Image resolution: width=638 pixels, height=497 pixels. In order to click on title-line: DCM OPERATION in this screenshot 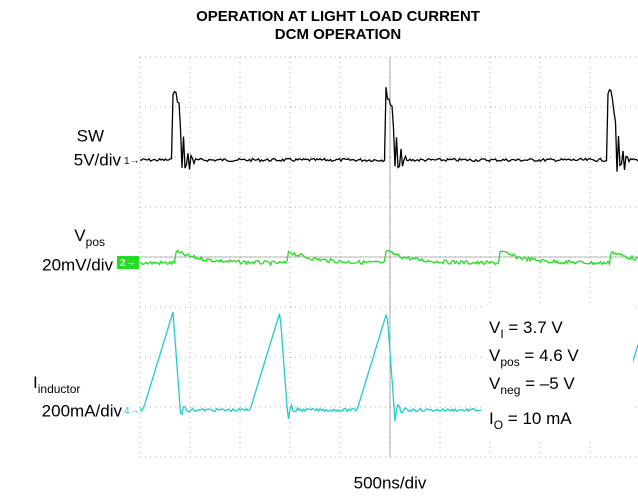, I will do `click(338, 34)`.